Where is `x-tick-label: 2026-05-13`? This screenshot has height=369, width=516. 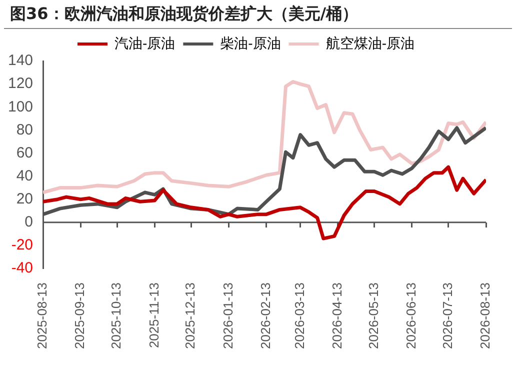 x-tick-label: 2026-05-13 is located at coordinates (373, 315).